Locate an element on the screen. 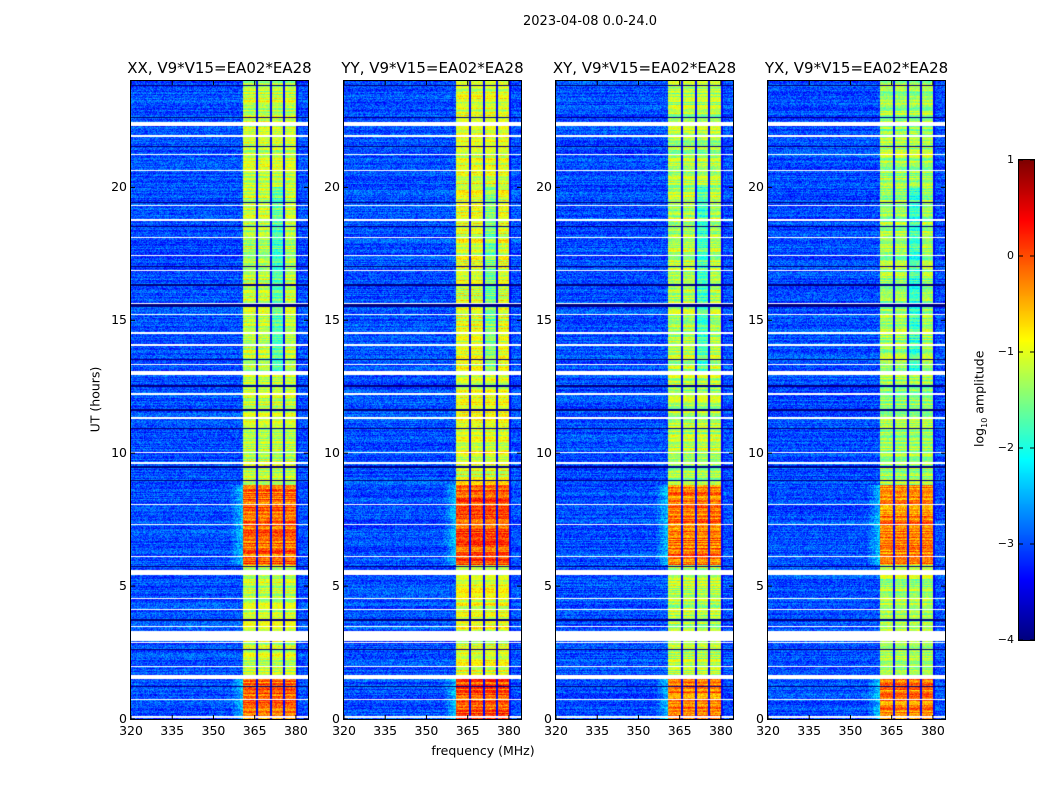  colorbar is located at coordinates (1026, 400).